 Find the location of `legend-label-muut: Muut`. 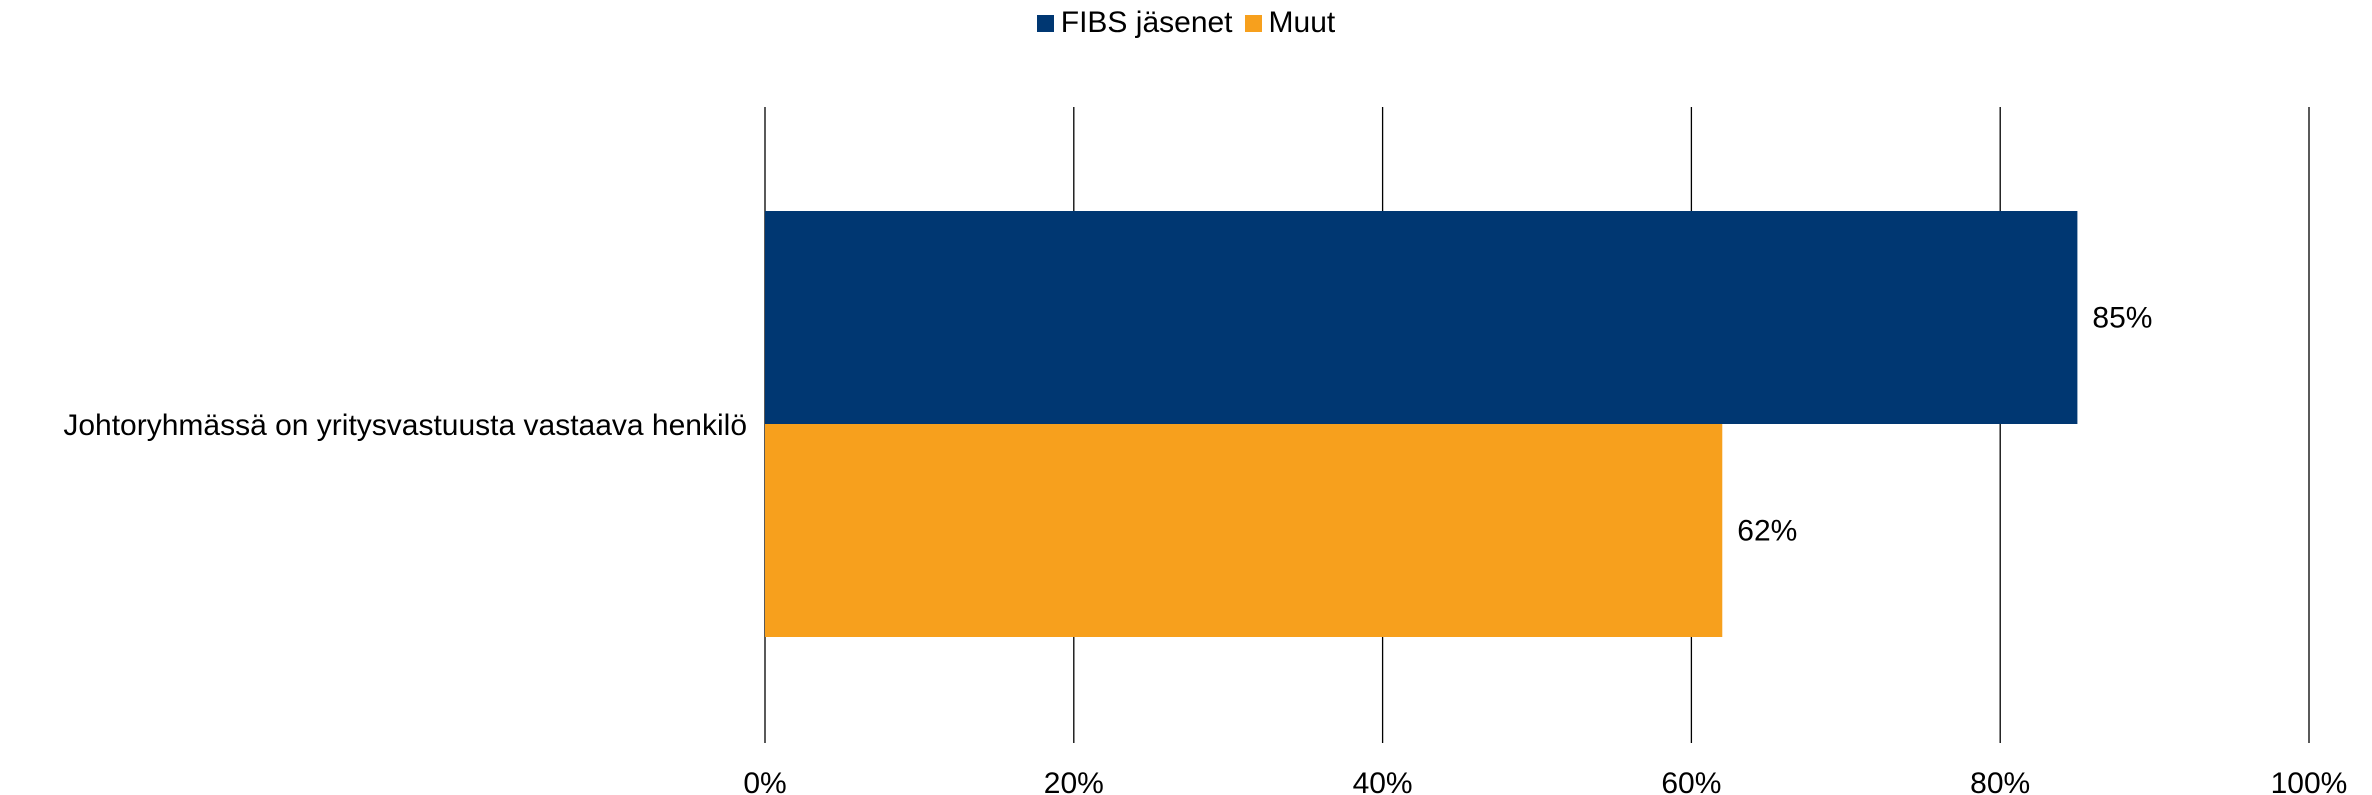

legend-label-muut: Muut is located at coordinates (1302, 22).